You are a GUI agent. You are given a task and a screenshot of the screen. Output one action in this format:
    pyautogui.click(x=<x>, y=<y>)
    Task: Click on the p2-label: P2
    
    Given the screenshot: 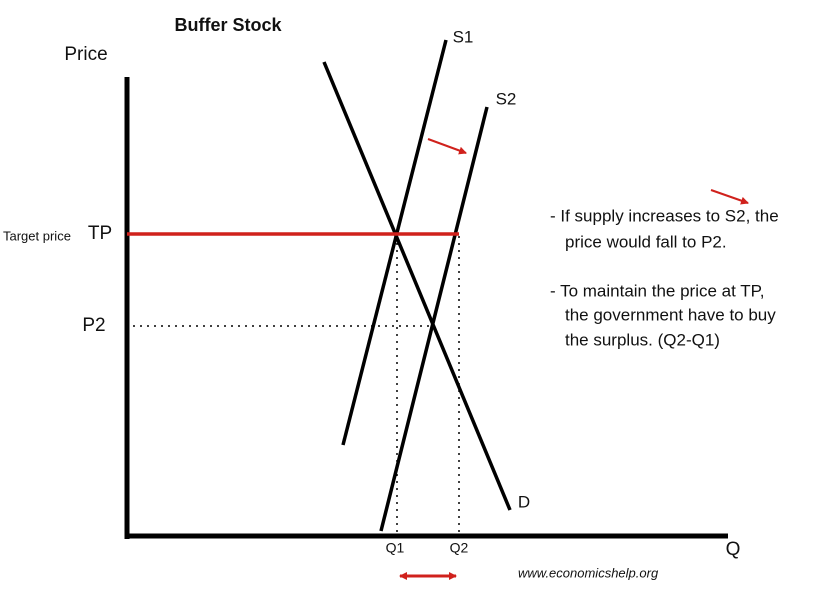 What is the action you would take?
    pyautogui.click(x=93, y=325)
    